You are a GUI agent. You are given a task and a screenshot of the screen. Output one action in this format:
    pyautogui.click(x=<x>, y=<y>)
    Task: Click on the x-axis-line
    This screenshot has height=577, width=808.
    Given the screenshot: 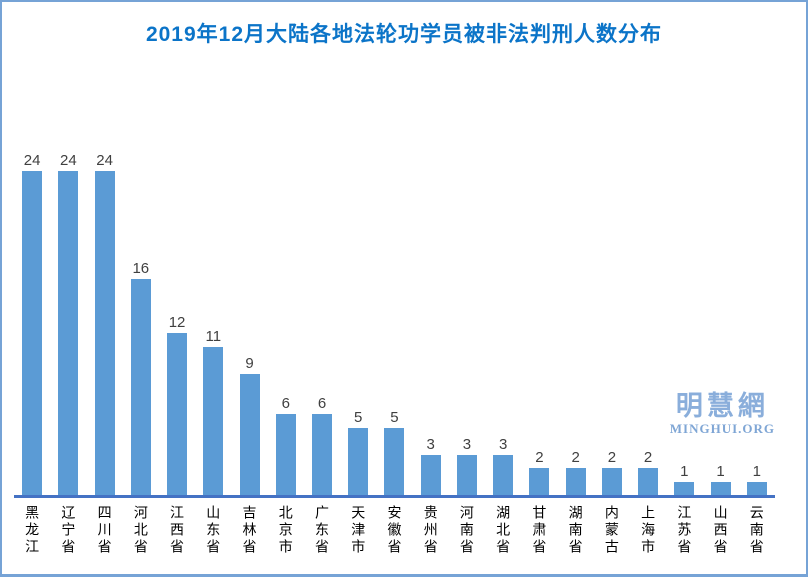 What is the action you would take?
    pyautogui.click(x=394, y=496)
    